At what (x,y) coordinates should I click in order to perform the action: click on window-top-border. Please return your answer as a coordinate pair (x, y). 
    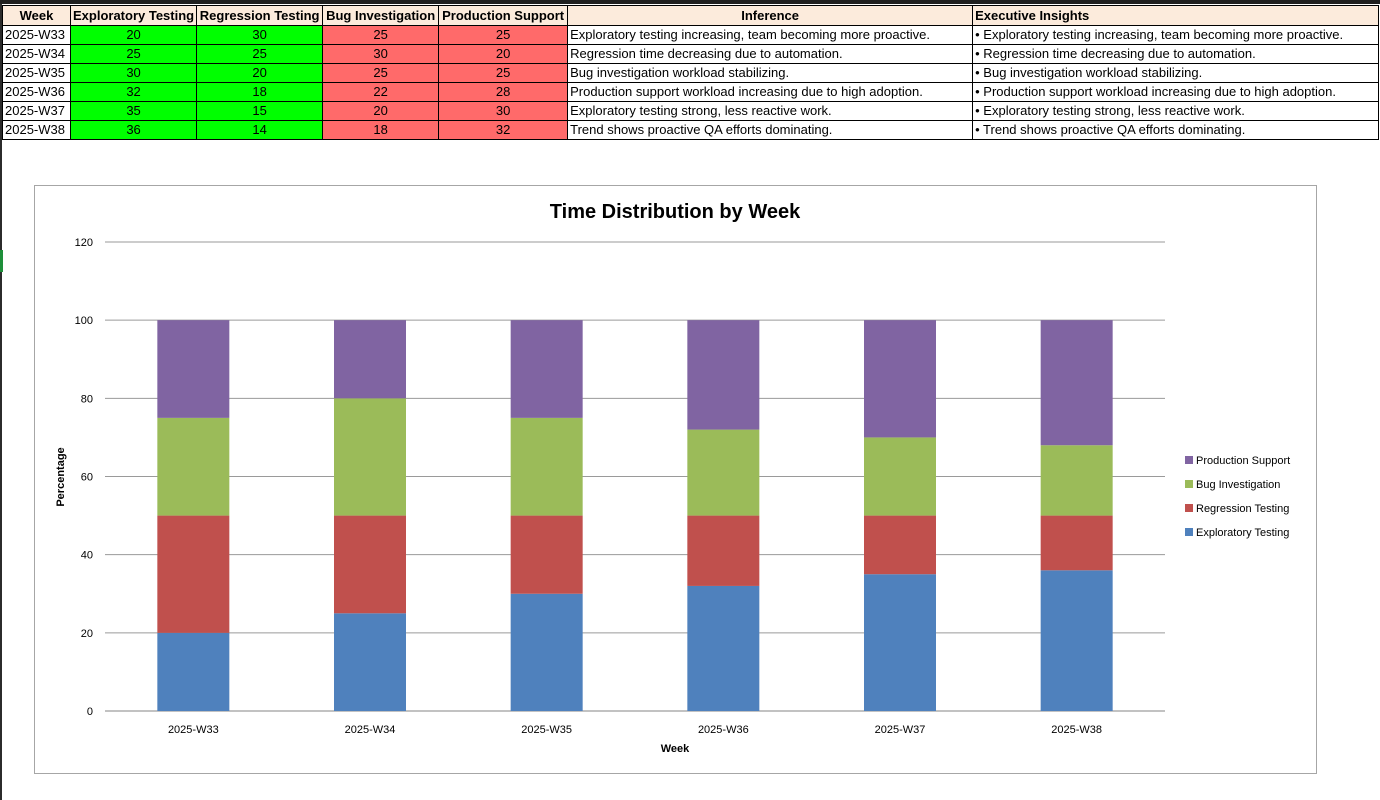
    Looking at the image, I should click on (690, 2).